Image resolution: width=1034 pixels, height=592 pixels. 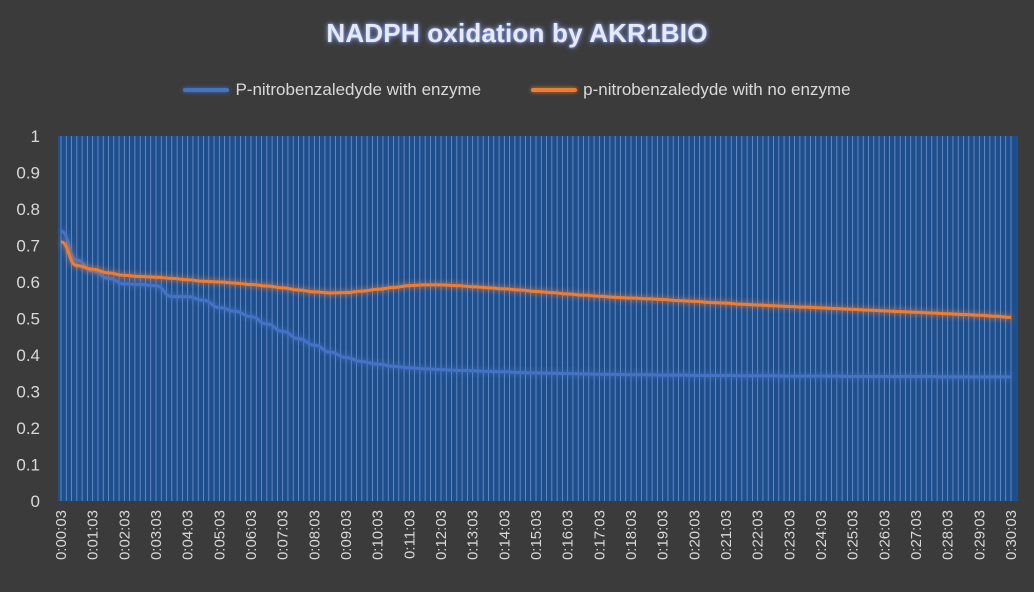 What do you see at coordinates (694, 535) in the screenshot?
I see `x-tick-label: 0:20:03` at bounding box center [694, 535].